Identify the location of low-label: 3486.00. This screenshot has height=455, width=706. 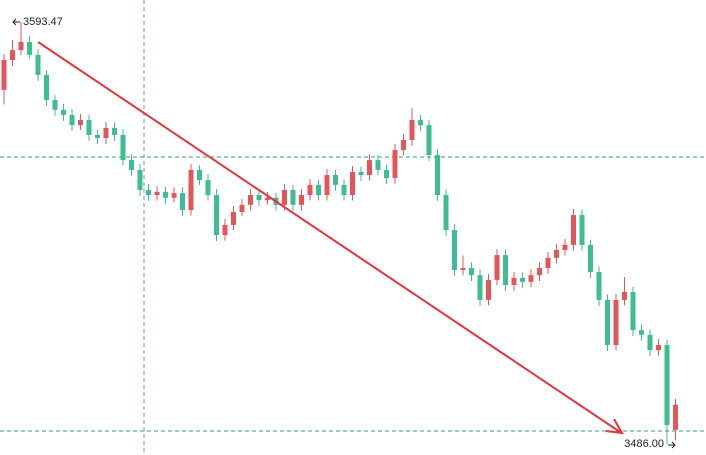
(644, 444).